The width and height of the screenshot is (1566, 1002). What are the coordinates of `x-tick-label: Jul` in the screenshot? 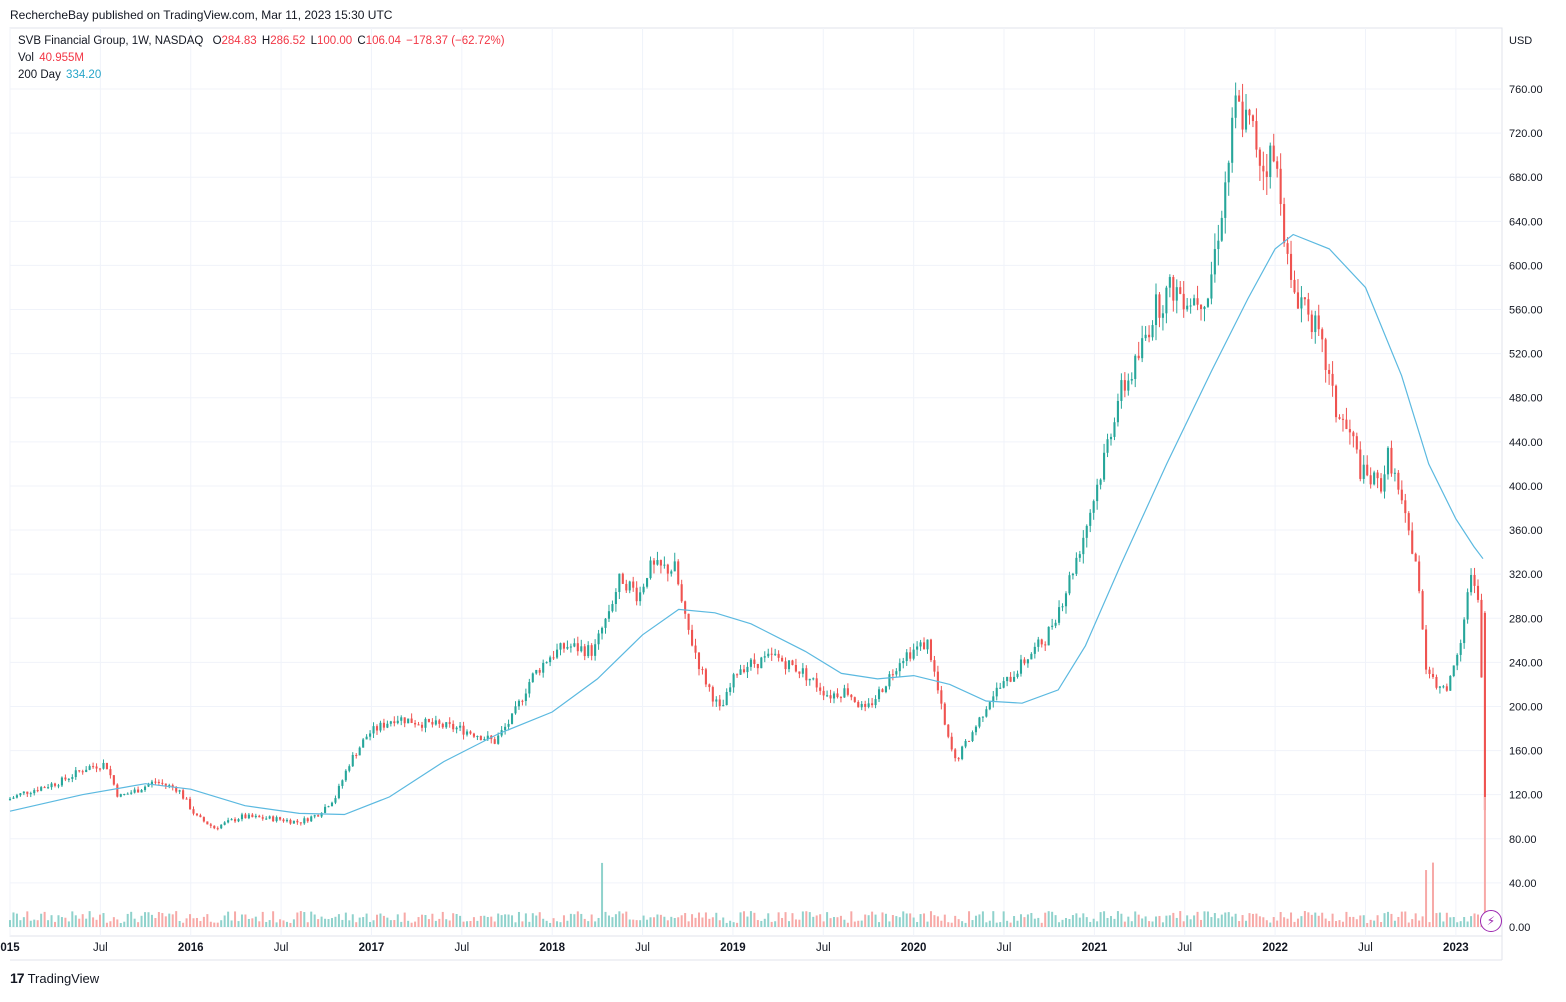 It's located at (100, 948).